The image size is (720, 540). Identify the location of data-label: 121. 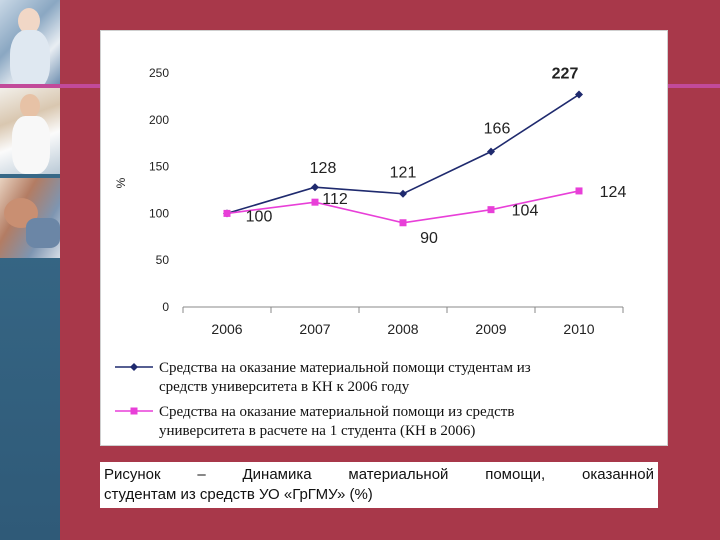
(403, 173).